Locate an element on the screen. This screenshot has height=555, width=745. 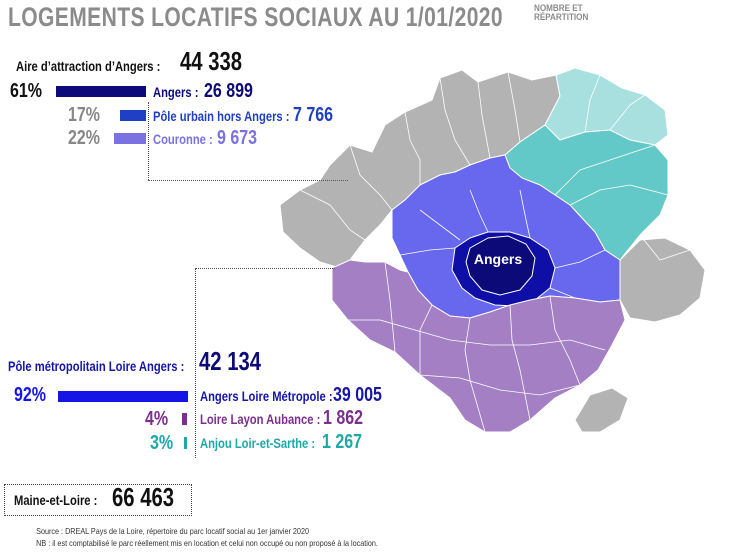
aire-row-pole-label: Pôle urbain hors Angers : is located at coordinates (221, 116).